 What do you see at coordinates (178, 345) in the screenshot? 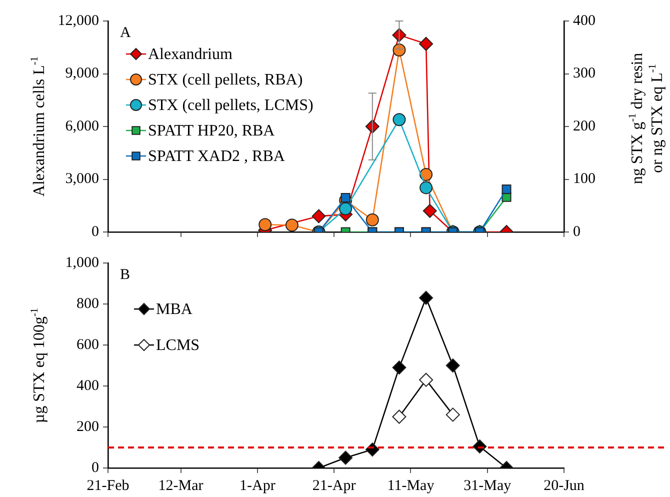
I see `legend-label: LCMS` at bounding box center [178, 345].